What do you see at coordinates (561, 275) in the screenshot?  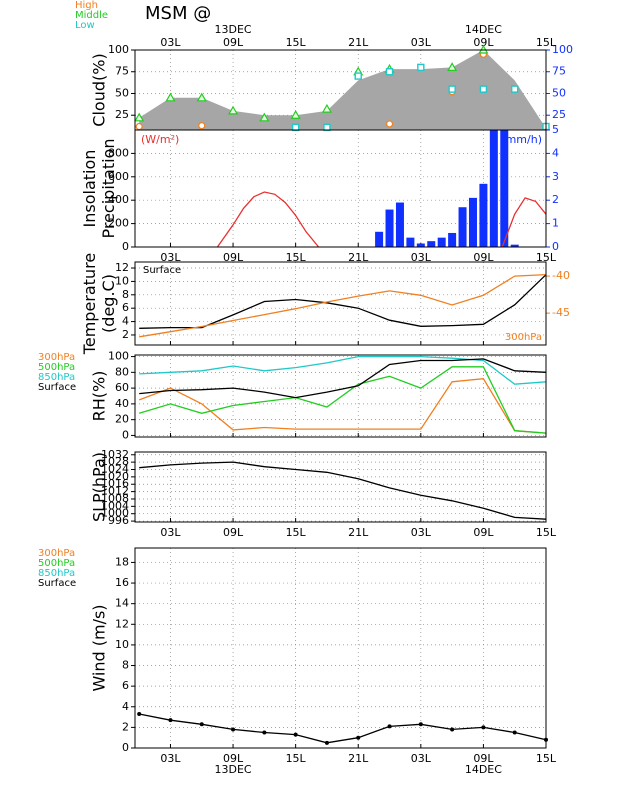 I see `y2-tick-label: -40` at bounding box center [561, 275].